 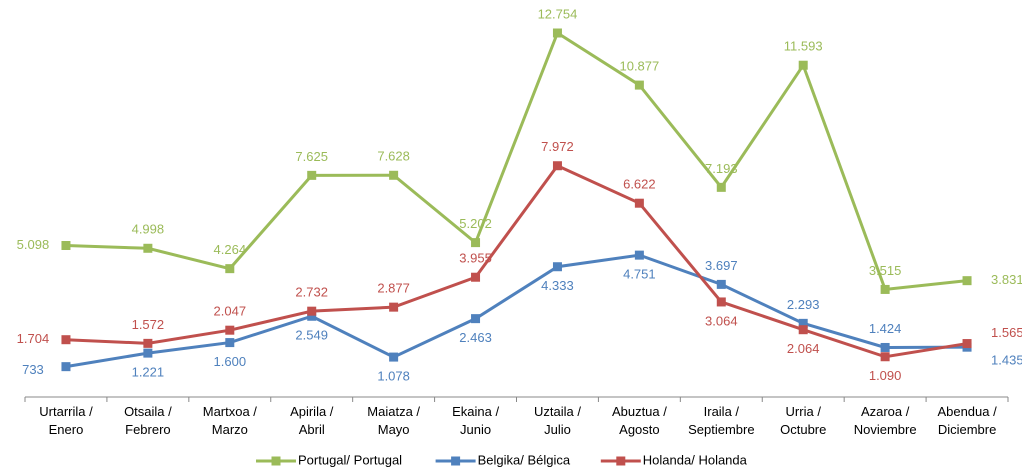 I want to click on data-label: 1.090, so click(x=885, y=375).